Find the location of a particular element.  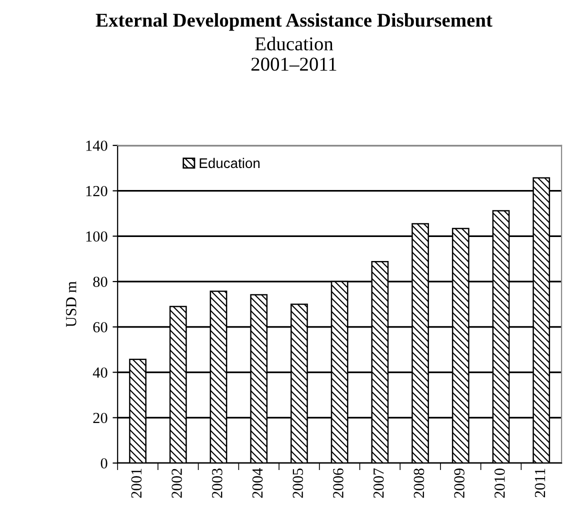

x-tick-label: 2001 is located at coordinates (136, 483).